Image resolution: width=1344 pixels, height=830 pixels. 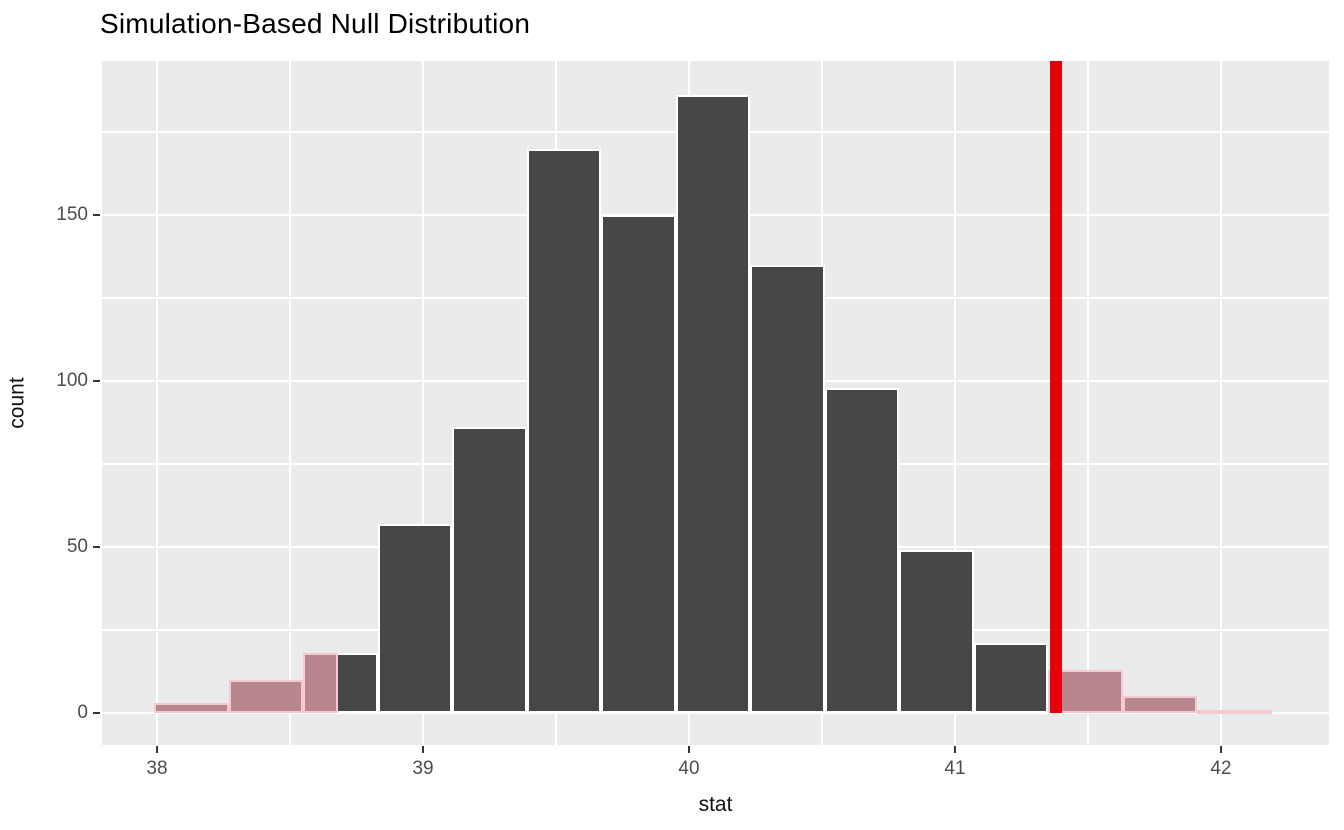 I want to click on x-axis-title: stat, so click(x=715, y=804).